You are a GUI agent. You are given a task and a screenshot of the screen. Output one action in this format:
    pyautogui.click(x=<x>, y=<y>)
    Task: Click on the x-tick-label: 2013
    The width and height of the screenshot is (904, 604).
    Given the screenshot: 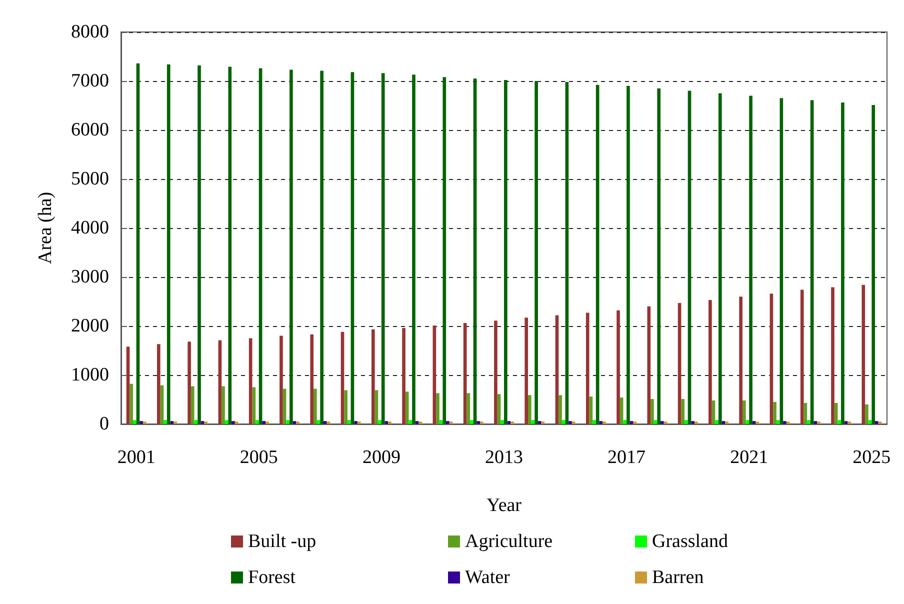 What is the action you would take?
    pyautogui.click(x=504, y=457)
    